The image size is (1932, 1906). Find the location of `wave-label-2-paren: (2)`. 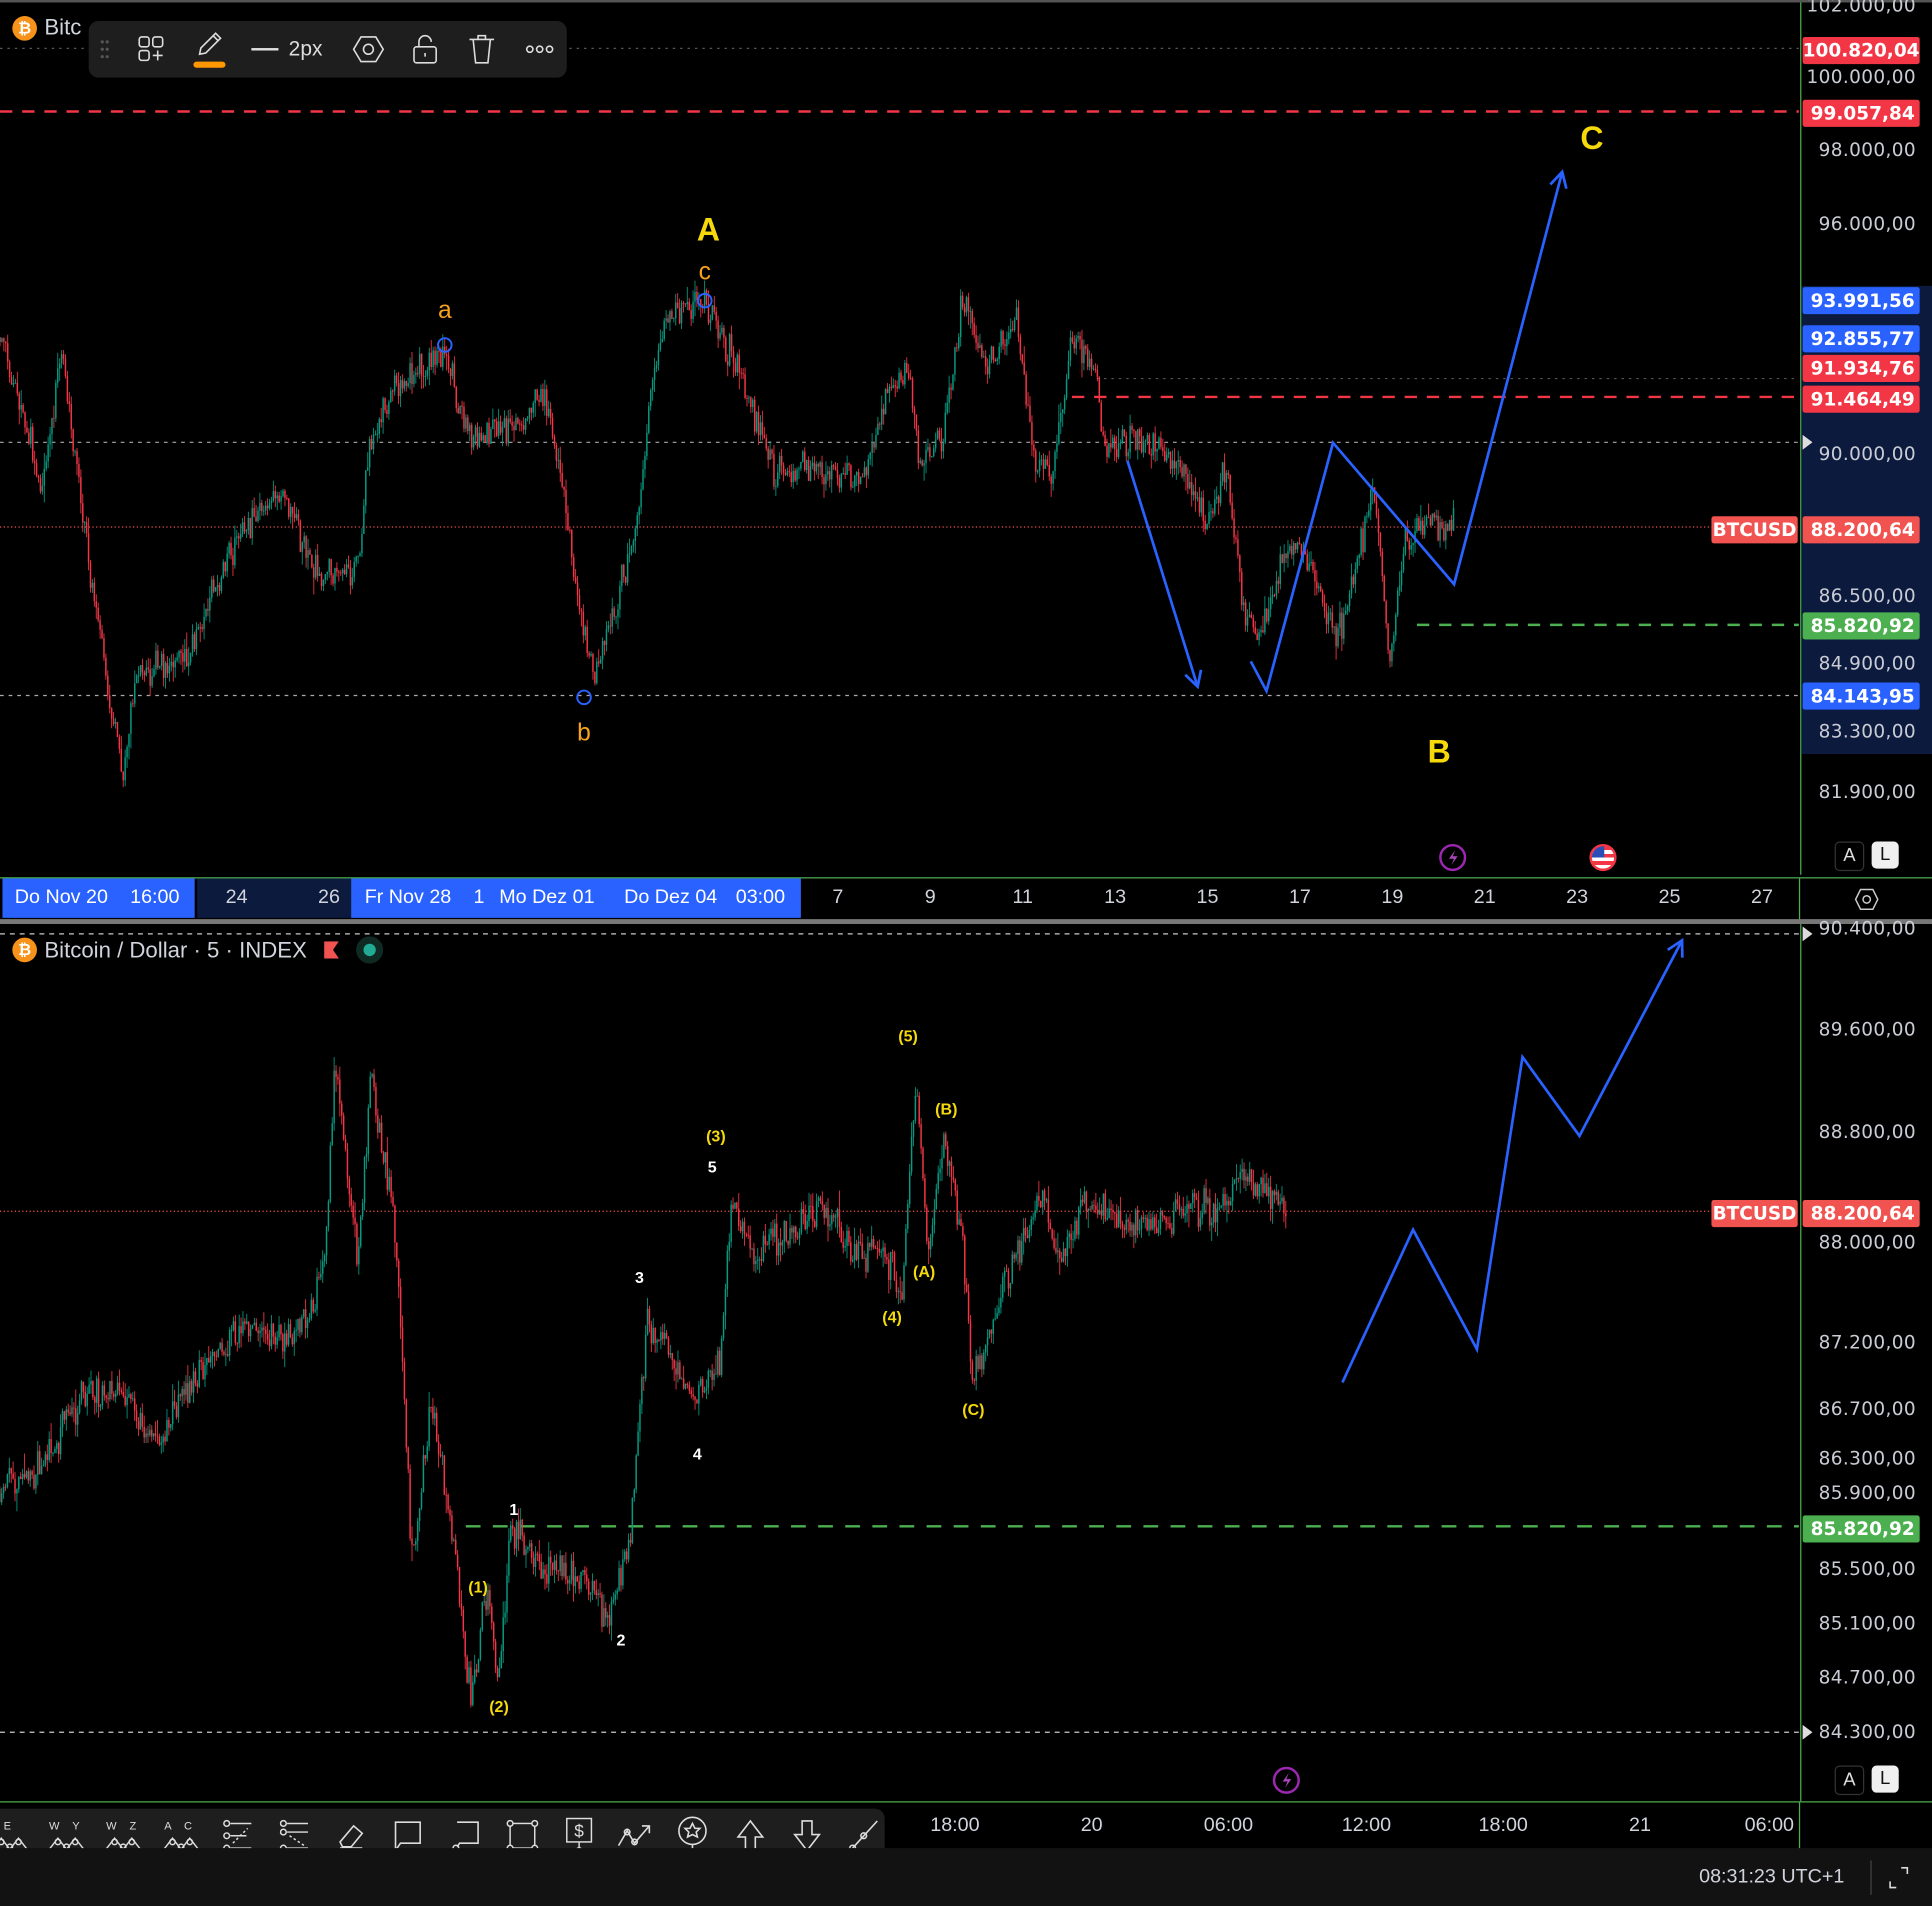

wave-label-2-paren: (2) is located at coordinates (499, 1706).